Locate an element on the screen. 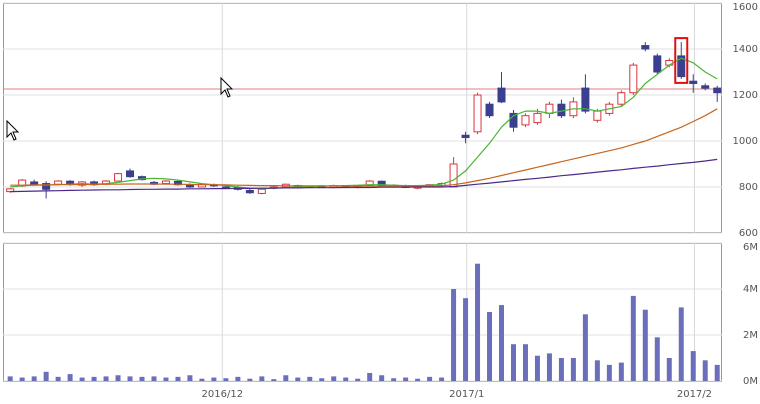 The width and height of the screenshot is (760, 404). y-tick-label: 600 is located at coordinates (748, 233).